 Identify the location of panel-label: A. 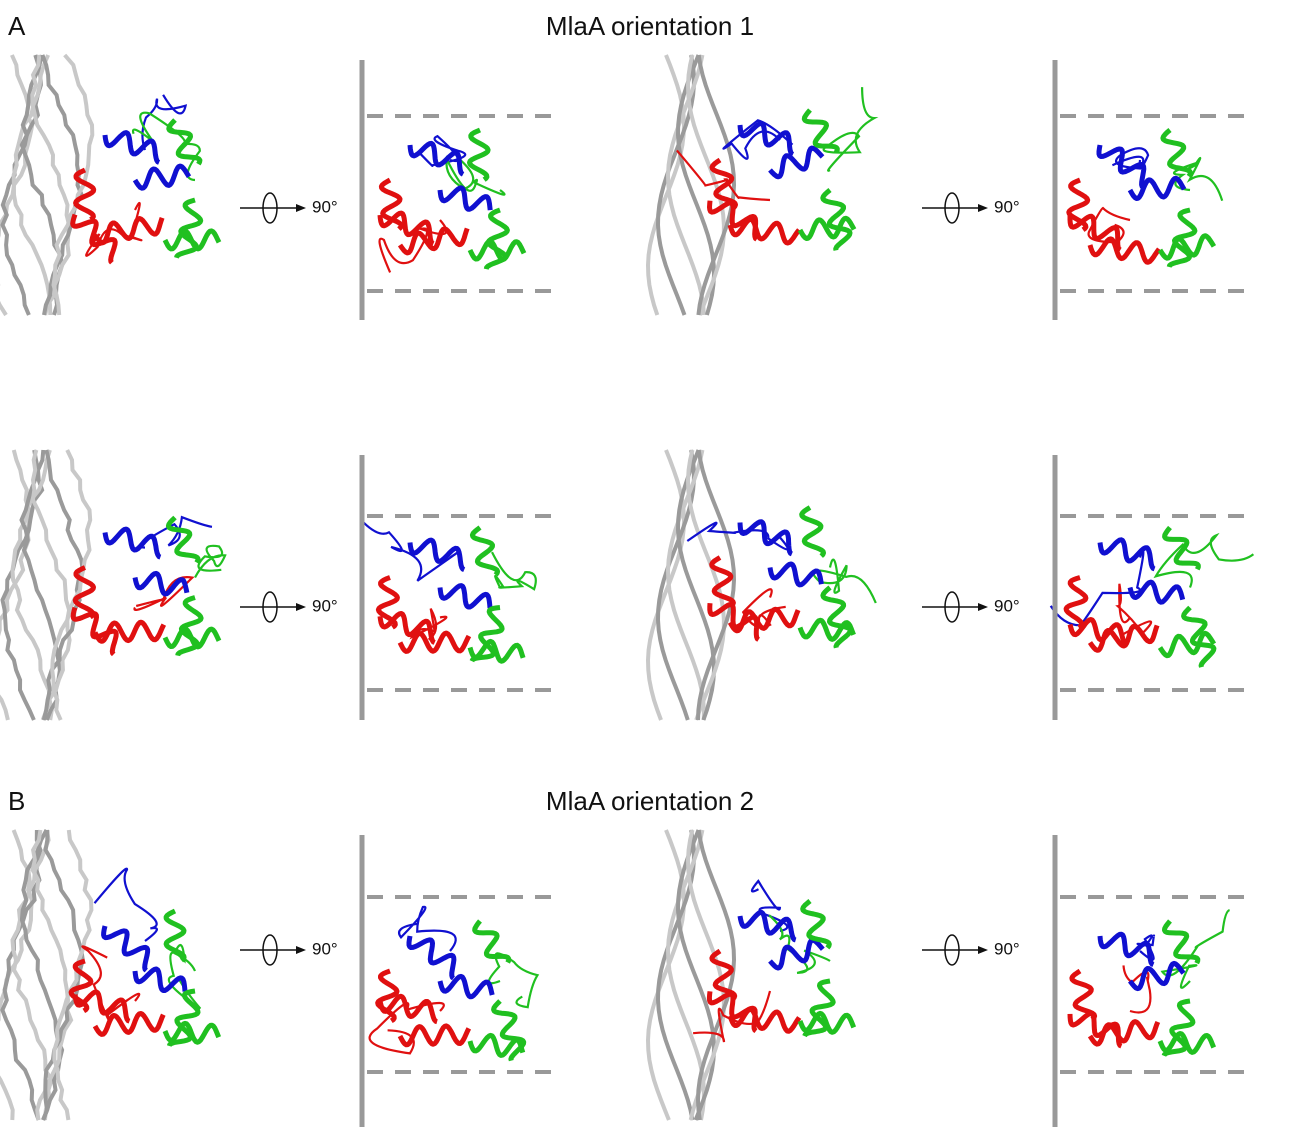
(17, 26).